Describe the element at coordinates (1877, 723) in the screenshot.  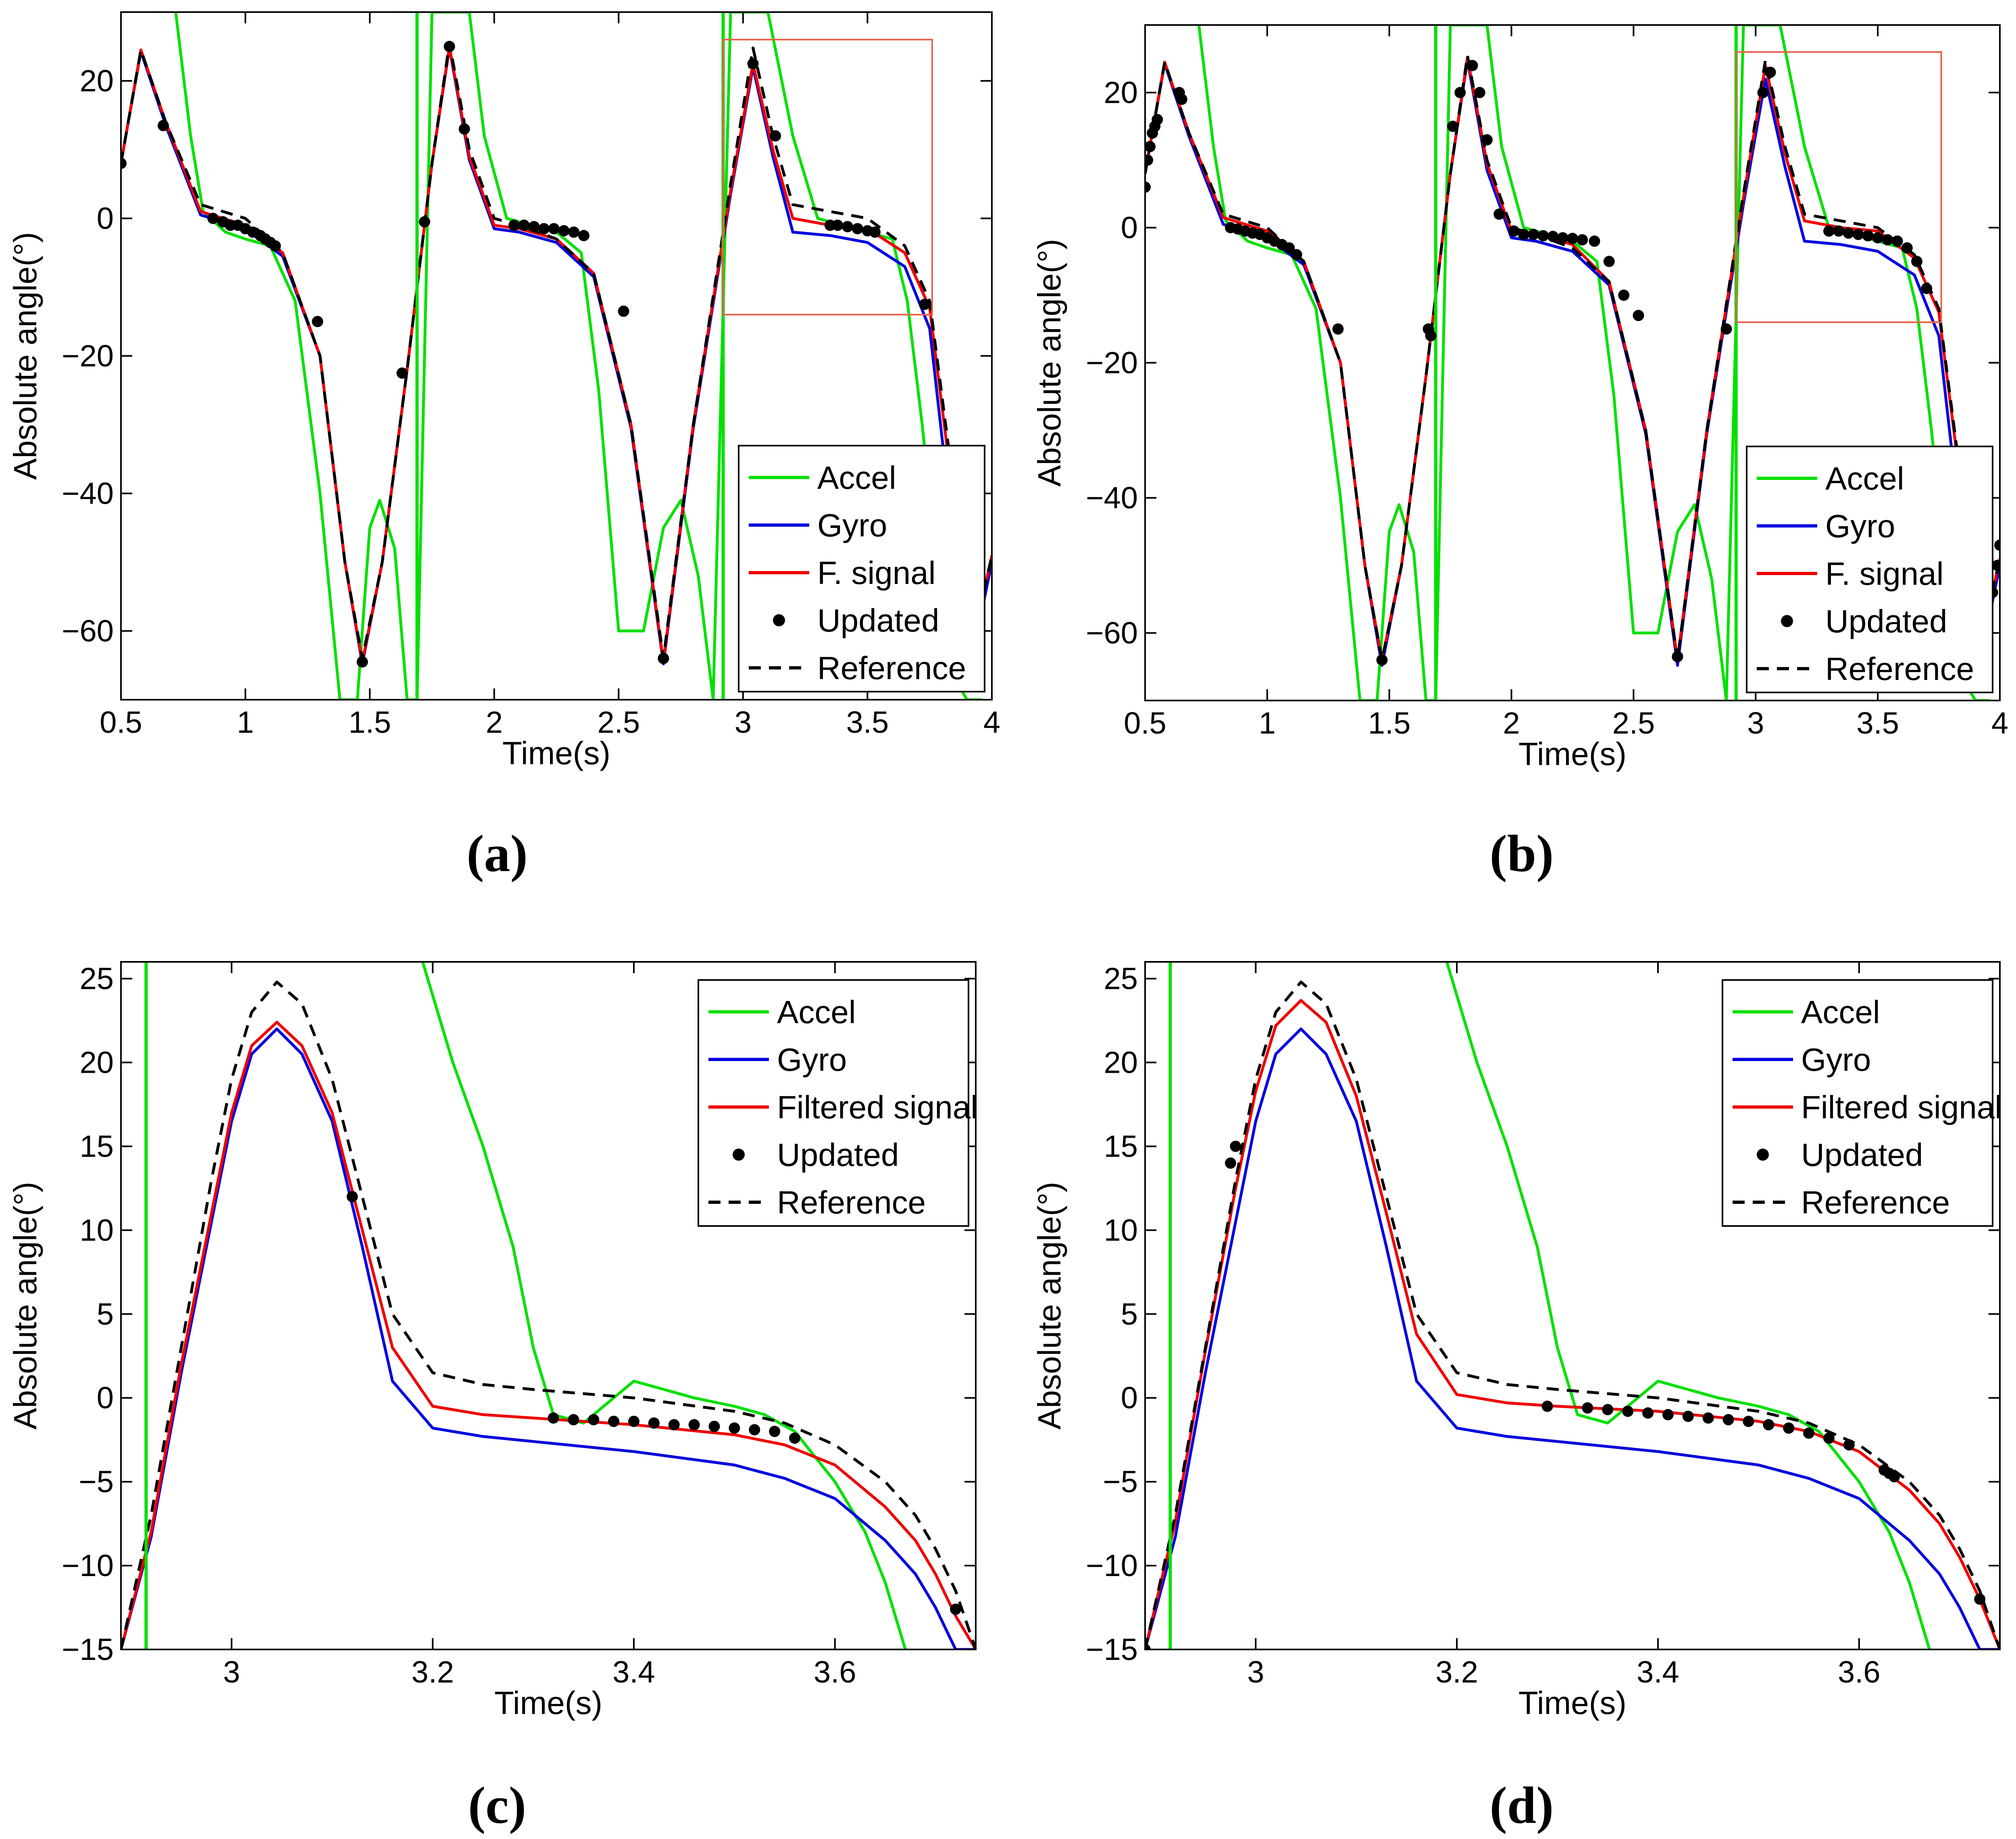
I see `x-tick-label: 3.5` at that location.